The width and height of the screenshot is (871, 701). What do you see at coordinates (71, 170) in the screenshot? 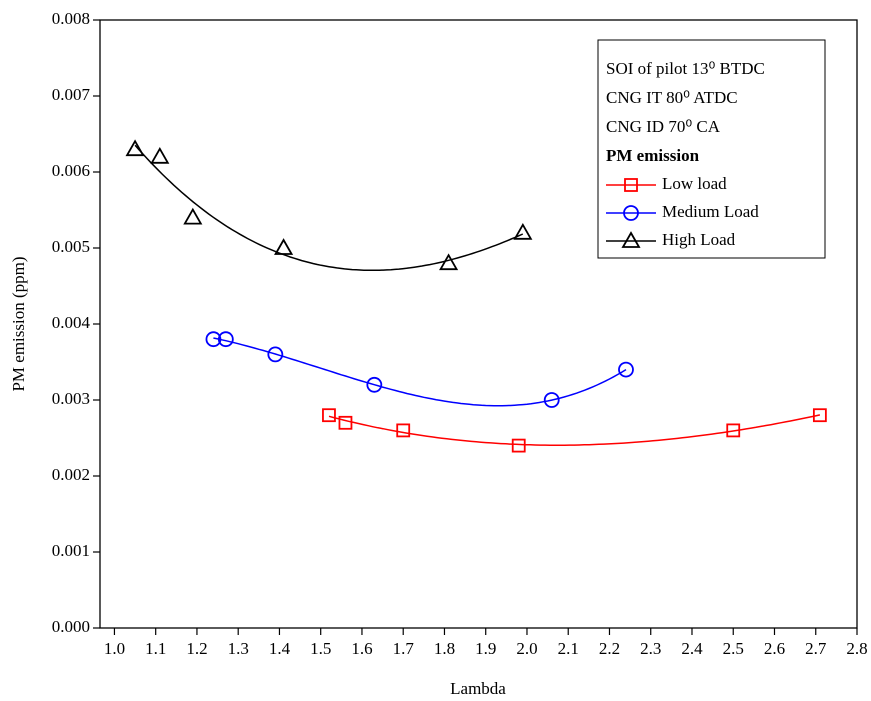
I see `y-tick-label: 0.006` at bounding box center [71, 170].